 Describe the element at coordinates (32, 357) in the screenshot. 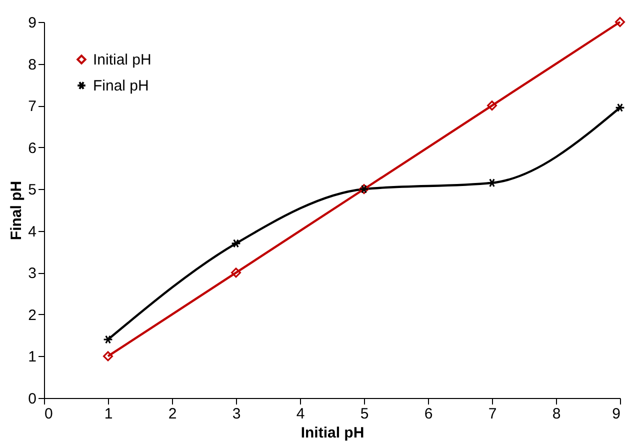

I see `y-tick-label: 1` at that location.